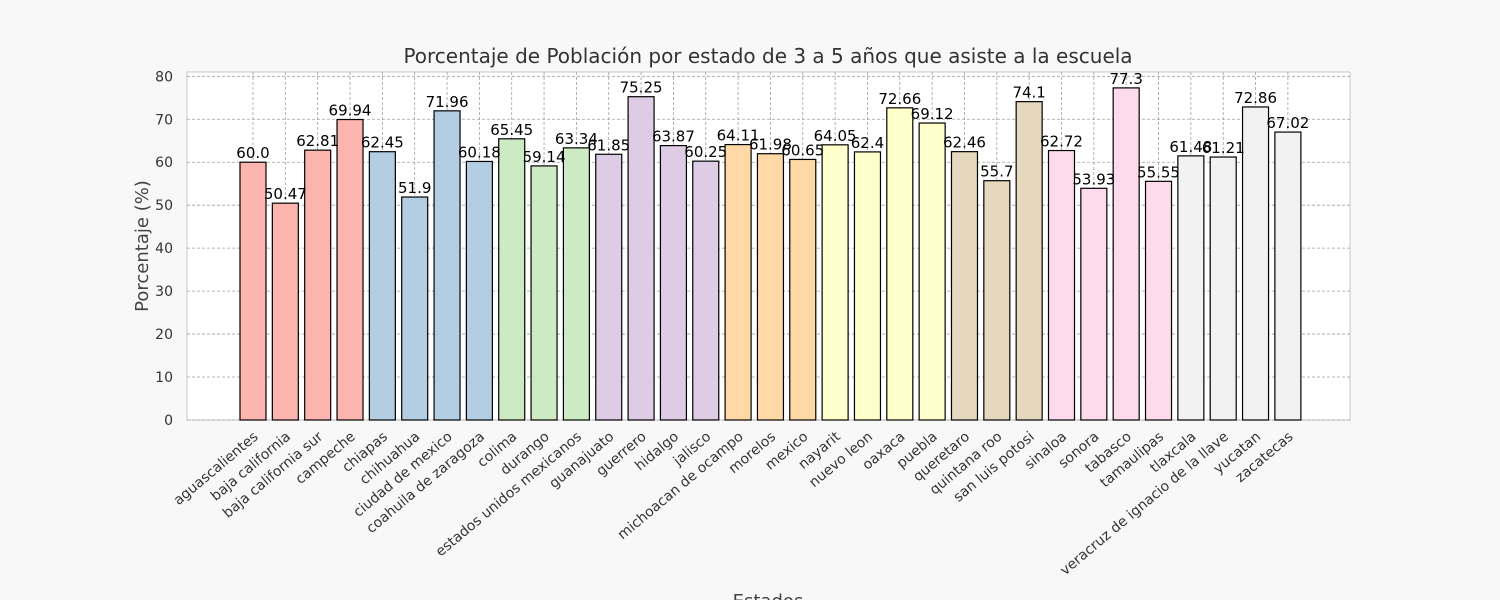 The height and width of the screenshot is (600, 1500). Describe the element at coordinates (164, 163) in the screenshot. I see `y-tick-label: 60` at that location.